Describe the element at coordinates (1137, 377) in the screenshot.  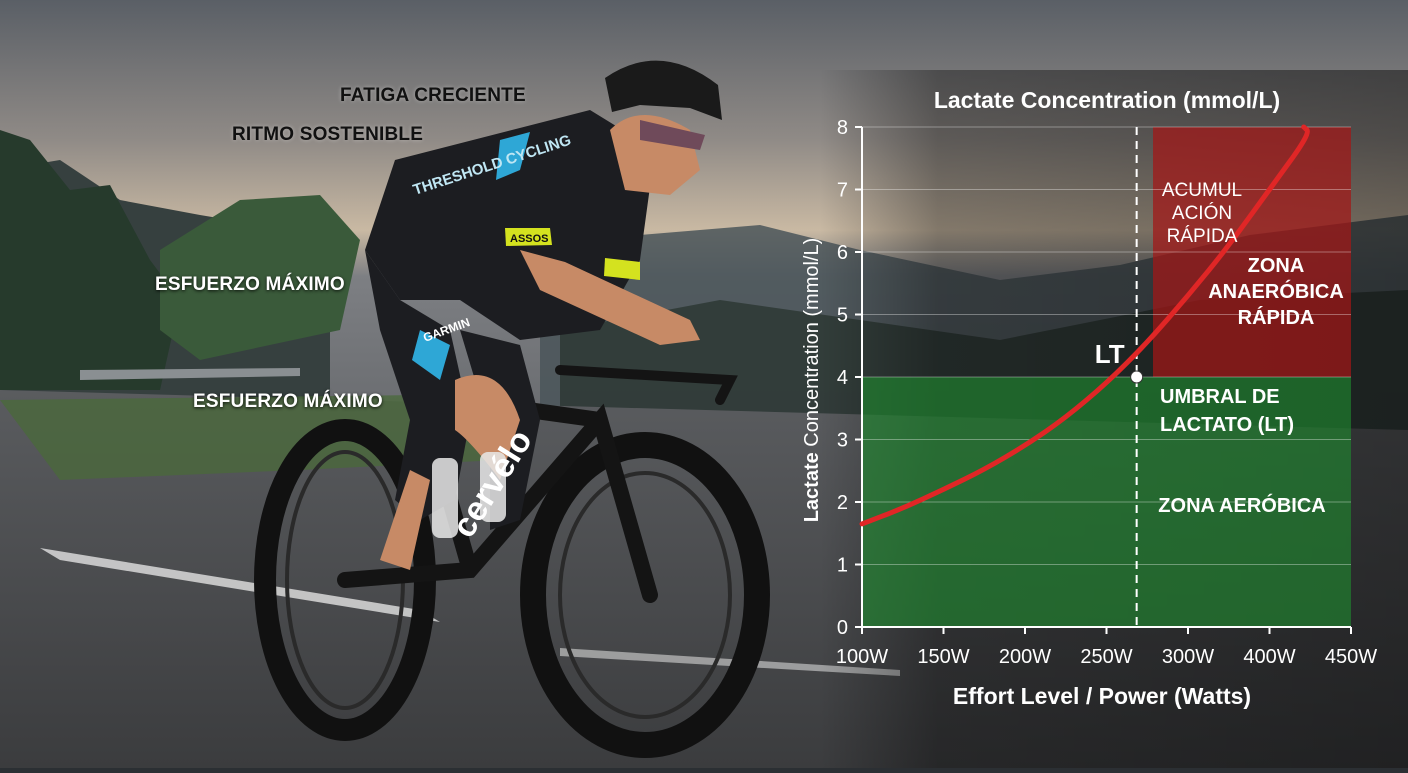
I see `lt-point` at that location.